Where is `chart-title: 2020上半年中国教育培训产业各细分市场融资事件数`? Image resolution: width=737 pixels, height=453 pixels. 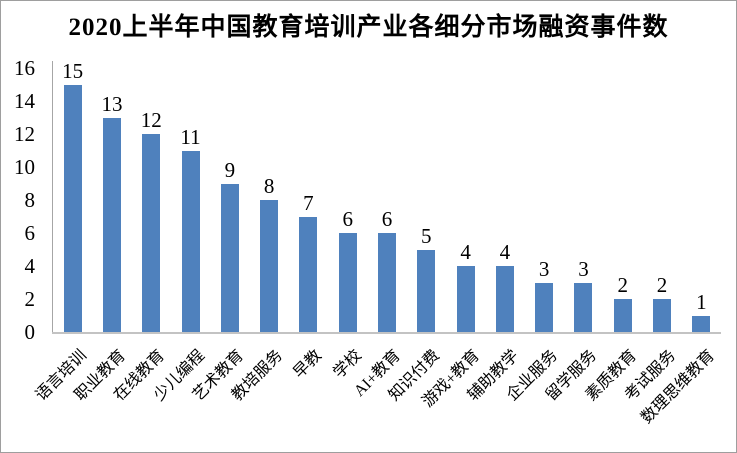 chart-title: 2020上半年中国教育培训产业各细分市场融资事件数 is located at coordinates (368, 27).